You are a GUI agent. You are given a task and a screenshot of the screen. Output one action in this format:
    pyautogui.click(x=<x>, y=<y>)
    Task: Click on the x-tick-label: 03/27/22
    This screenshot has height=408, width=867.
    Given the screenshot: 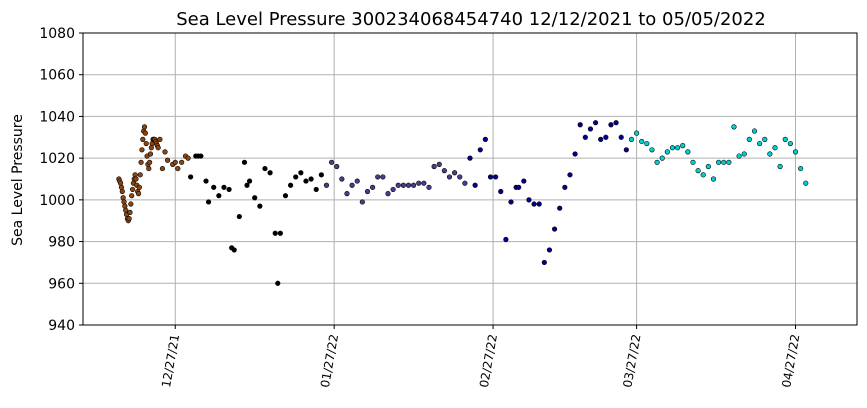 What is the action you would take?
    pyautogui.click(x=631, y=361)
    